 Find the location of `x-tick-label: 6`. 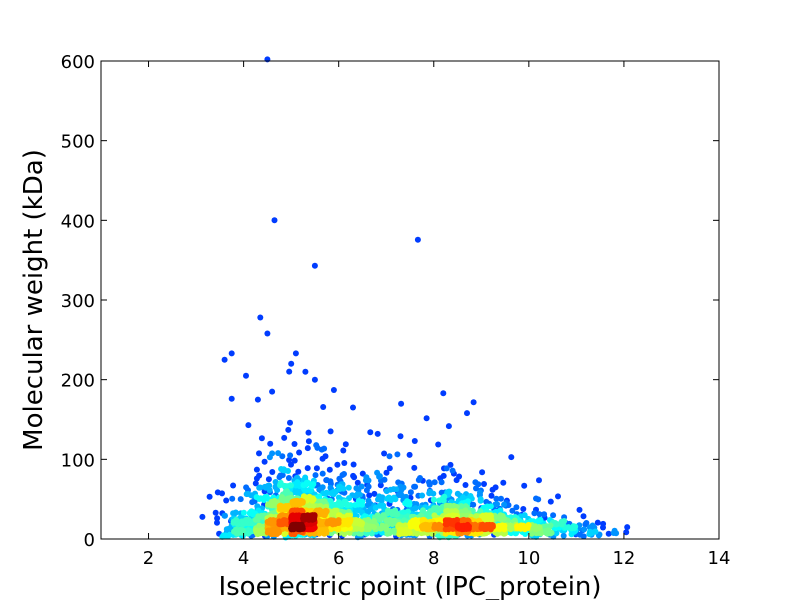

x-tick-label: 6 is located at coordinates (338, 558).